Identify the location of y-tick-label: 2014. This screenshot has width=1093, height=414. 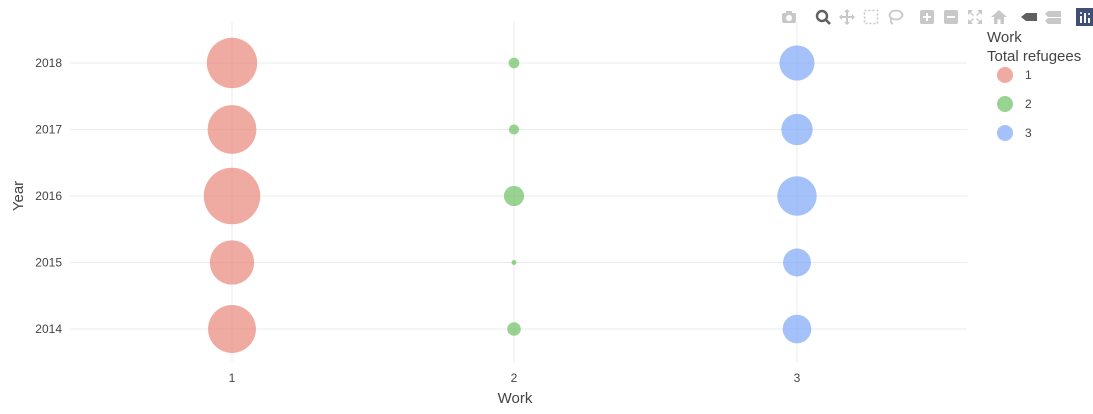
(48, 329).